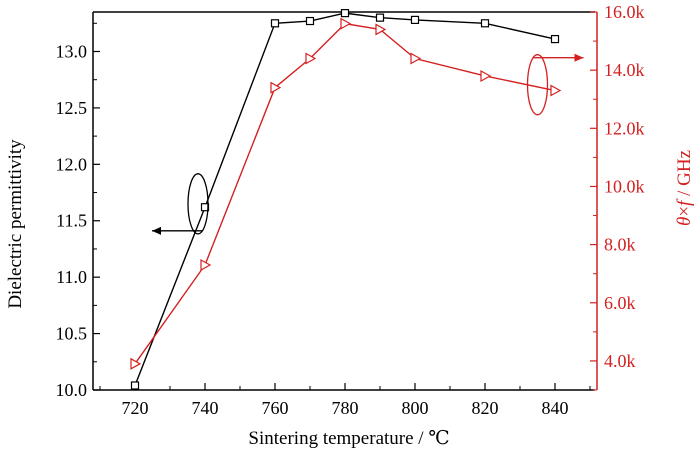 The height and width of the screenshot is (453, 700). Describe the element at coordinates (684, 211) in the screenshot. I see `y-axis-right-title-times: ×` at that location.